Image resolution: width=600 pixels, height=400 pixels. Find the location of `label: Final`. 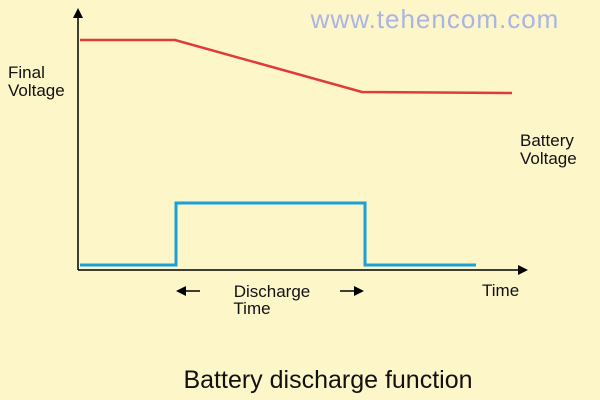

label: Final is located at coordinates (26, 72).